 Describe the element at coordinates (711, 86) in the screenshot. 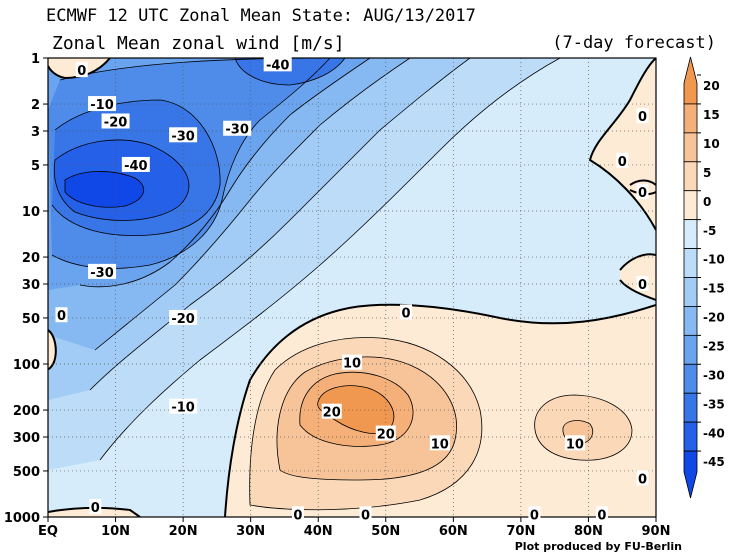

I see `colorbar-tick-label: 20` at that location.